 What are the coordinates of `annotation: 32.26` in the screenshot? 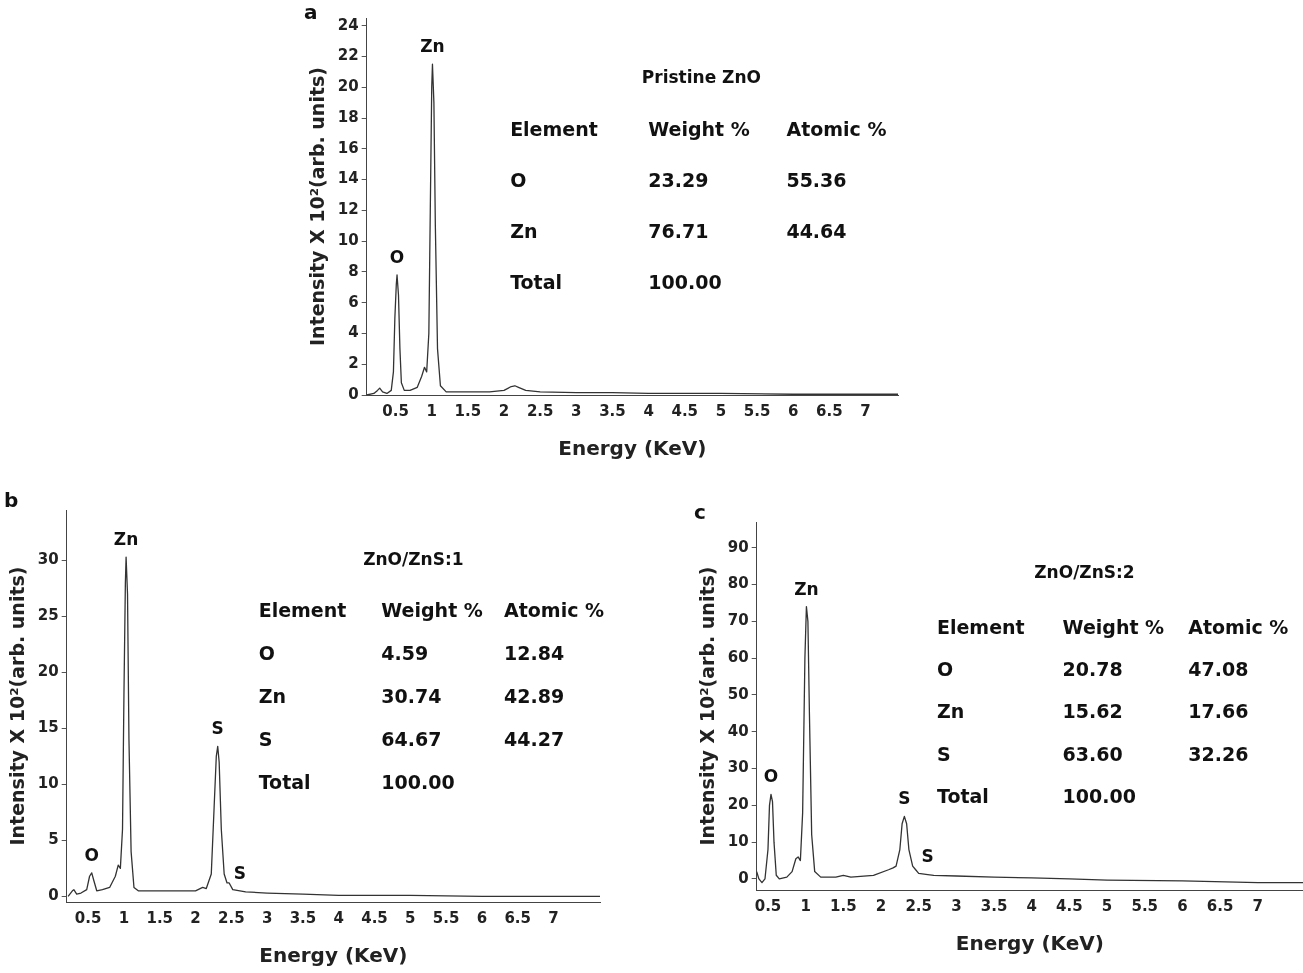 It's located at (1218, 753).